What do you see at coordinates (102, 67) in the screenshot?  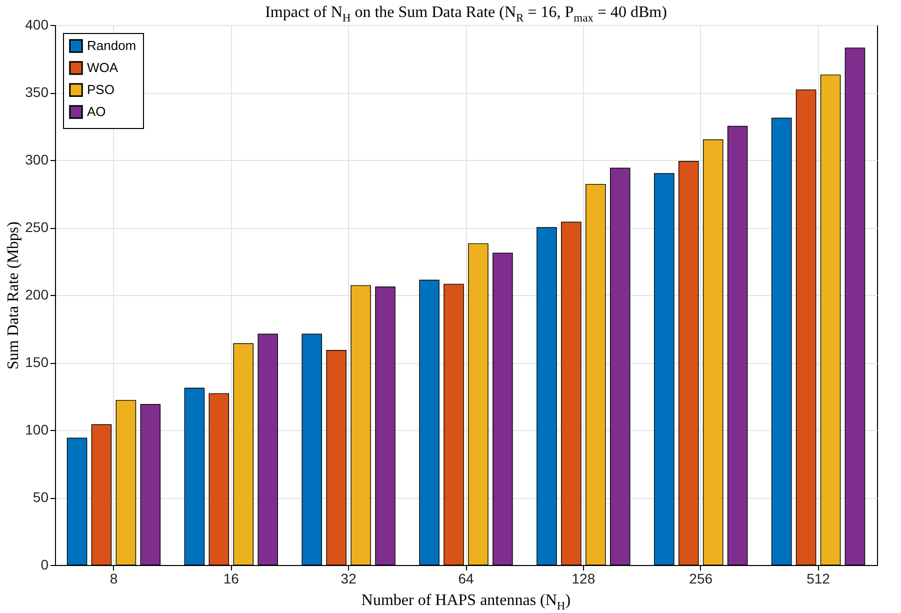 I see `legend-label: WOA` at bounding box center [102, 67].